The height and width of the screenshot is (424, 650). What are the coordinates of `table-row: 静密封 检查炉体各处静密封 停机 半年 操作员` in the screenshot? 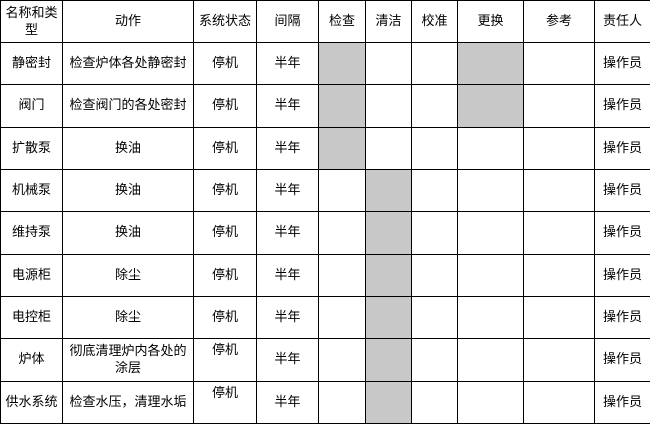 It's located at (325, 63).